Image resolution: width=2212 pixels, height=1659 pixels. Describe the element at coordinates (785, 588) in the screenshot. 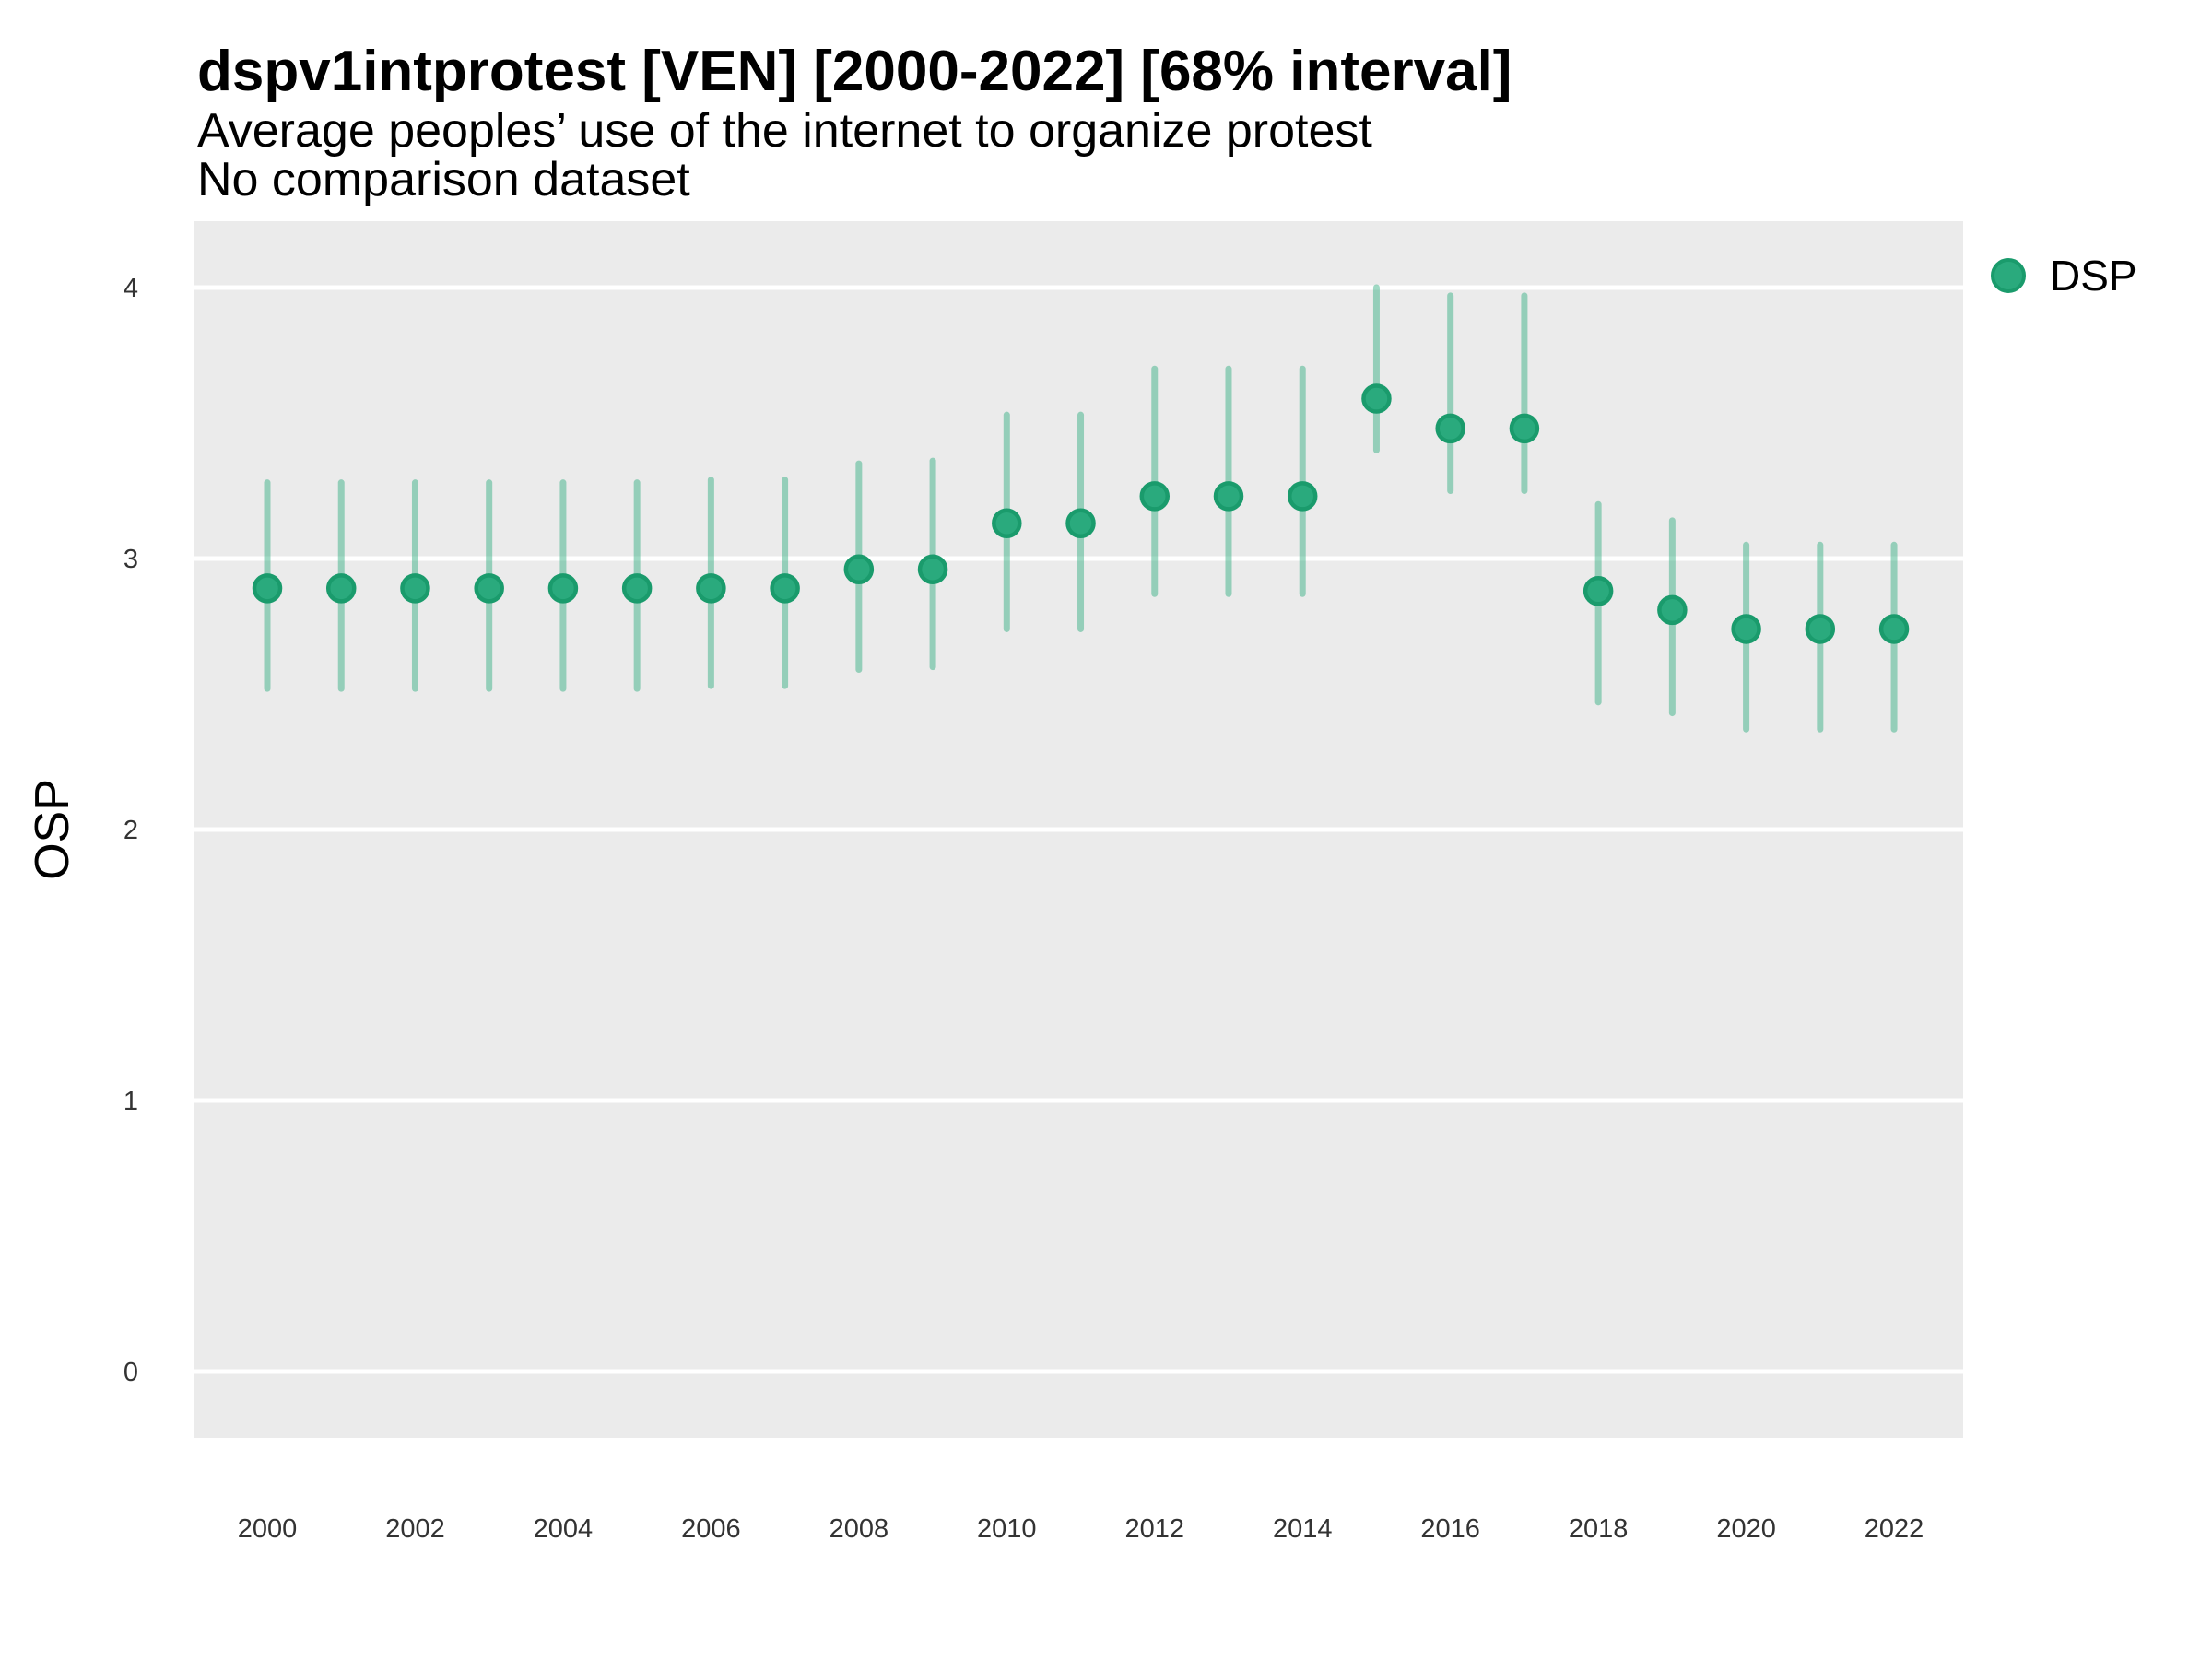

I see `point-2007` at that location.